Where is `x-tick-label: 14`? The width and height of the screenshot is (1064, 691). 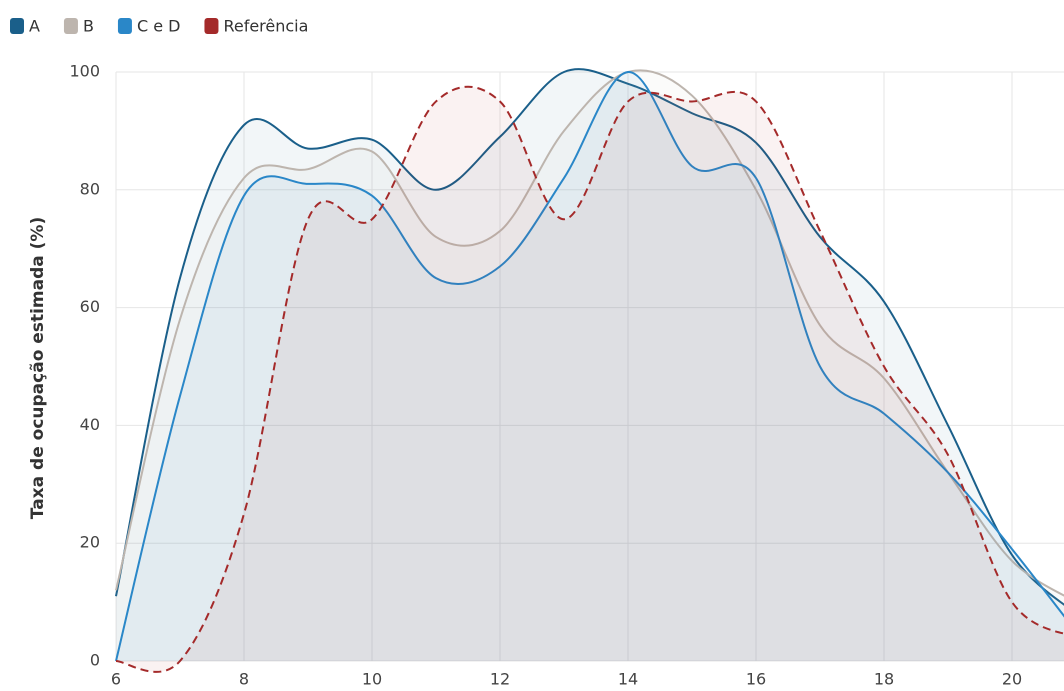
x-tick-label: 14 is located at coordinates (628, 679).